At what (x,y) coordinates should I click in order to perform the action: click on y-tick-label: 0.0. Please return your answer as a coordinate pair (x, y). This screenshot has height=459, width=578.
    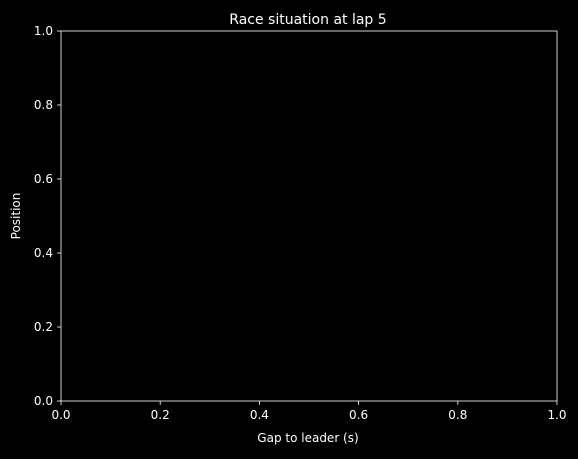
    Looking at the image, I should click on (43, 401).